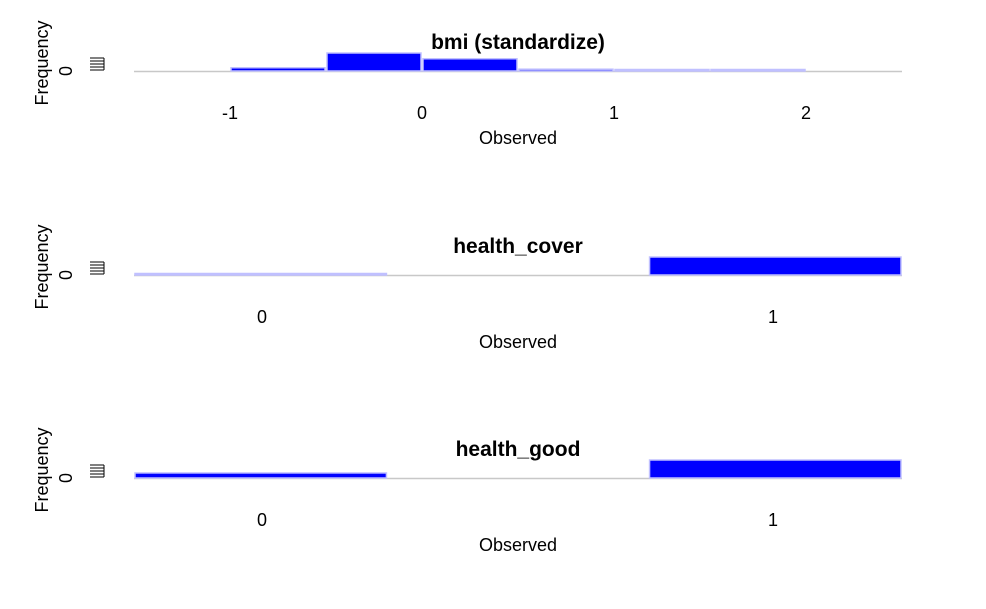 Image resolution: width=986 pixels, height=609 pixels. What do you see at coordinates (518, 42) in the screenshot?
I see `chart-title: bmi (standardize)` at bounding box center [518, 42].